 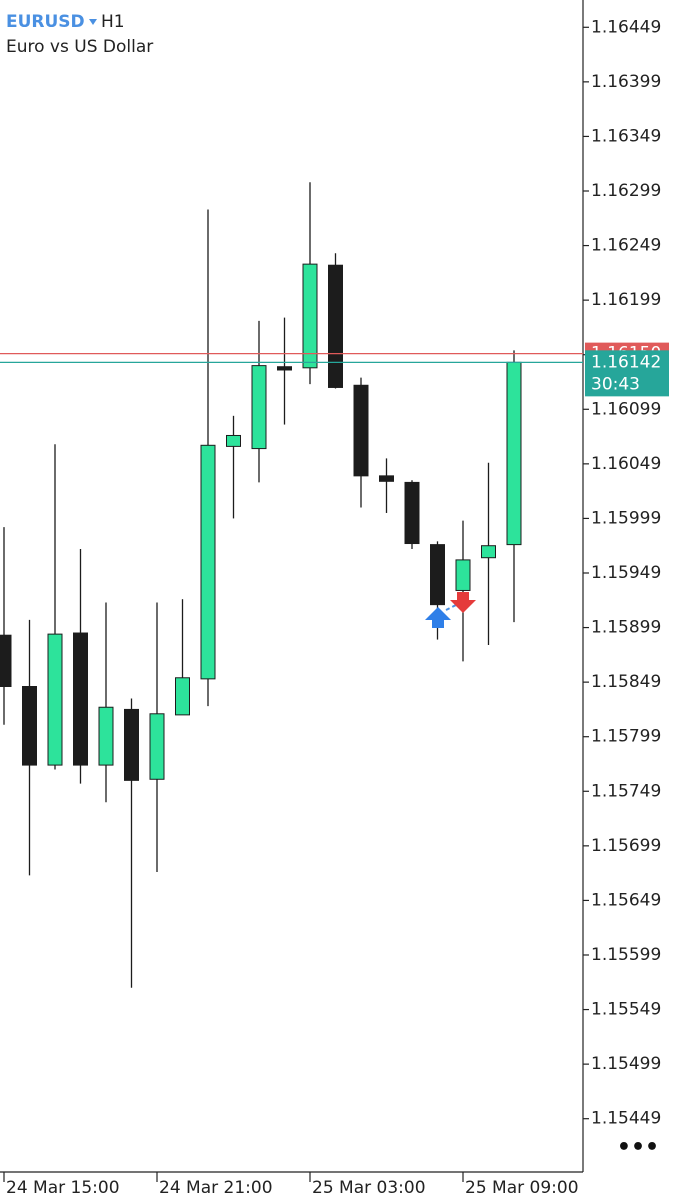 What do you see at coordinates (626, 300) in the screenshot?
I see `y-tick-label: 1.16199` at bounding box center [626, 300].